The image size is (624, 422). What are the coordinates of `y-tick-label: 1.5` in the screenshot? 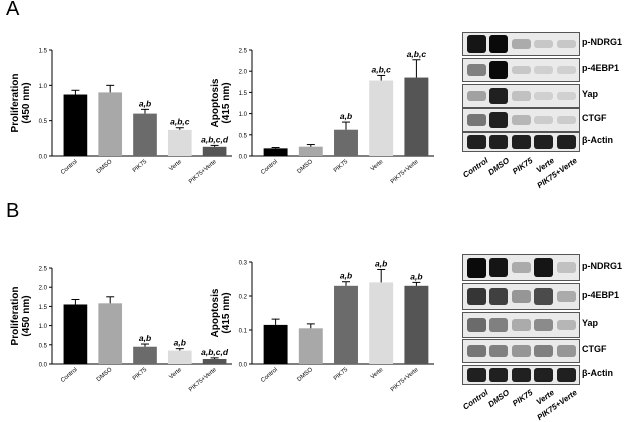 It's located at (43, 52).